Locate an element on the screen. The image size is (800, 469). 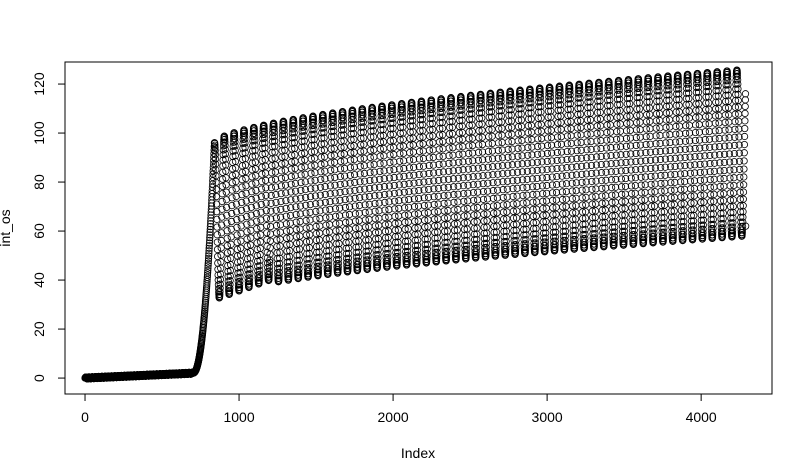
y-tick-label: 60 is located at coordinates (39, 231).